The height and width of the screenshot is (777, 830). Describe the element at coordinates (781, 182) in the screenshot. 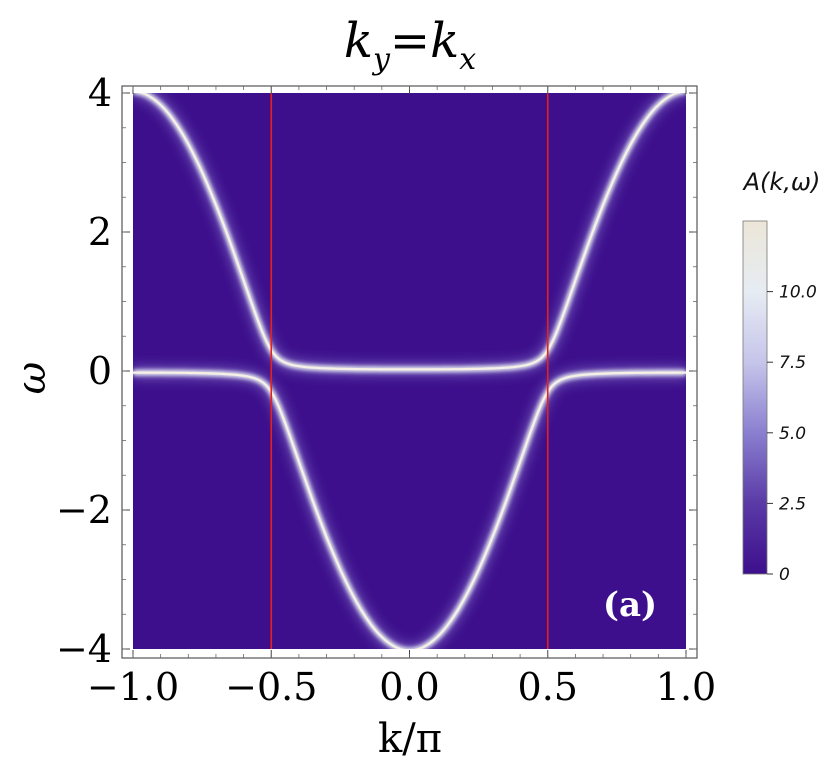

I see `colorbar-title: A(k,ω)` at that location.